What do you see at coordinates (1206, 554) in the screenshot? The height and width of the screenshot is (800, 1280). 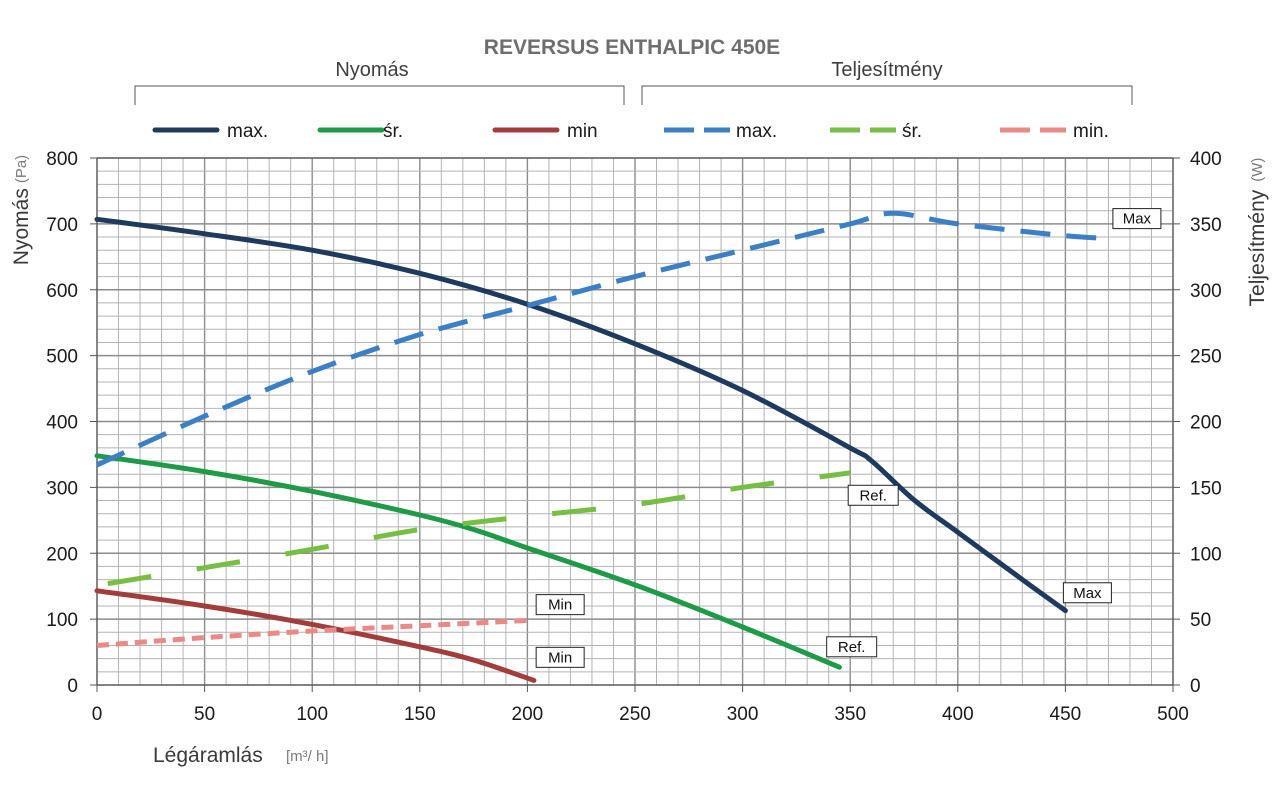 I see `y-right-tick-label: 100` at bounding box center [1206, 554].